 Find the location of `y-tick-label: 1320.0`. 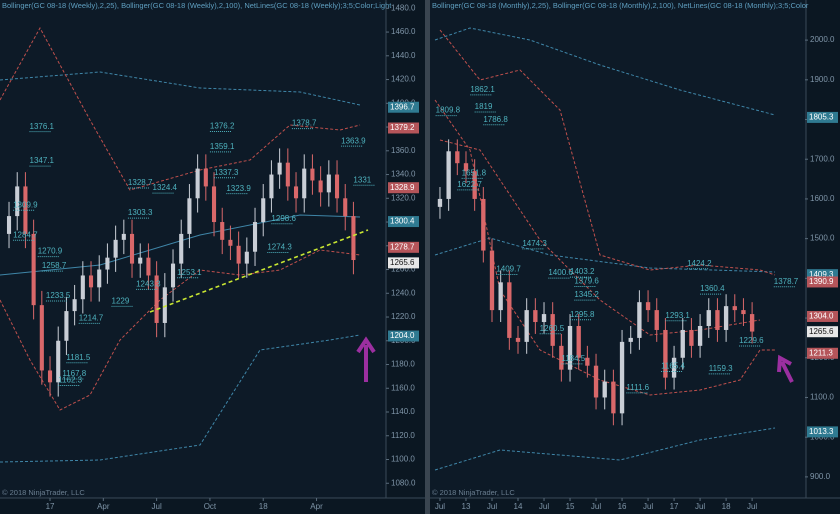

y-tick-label: 1320.0 is located at coordinates (403, 197).